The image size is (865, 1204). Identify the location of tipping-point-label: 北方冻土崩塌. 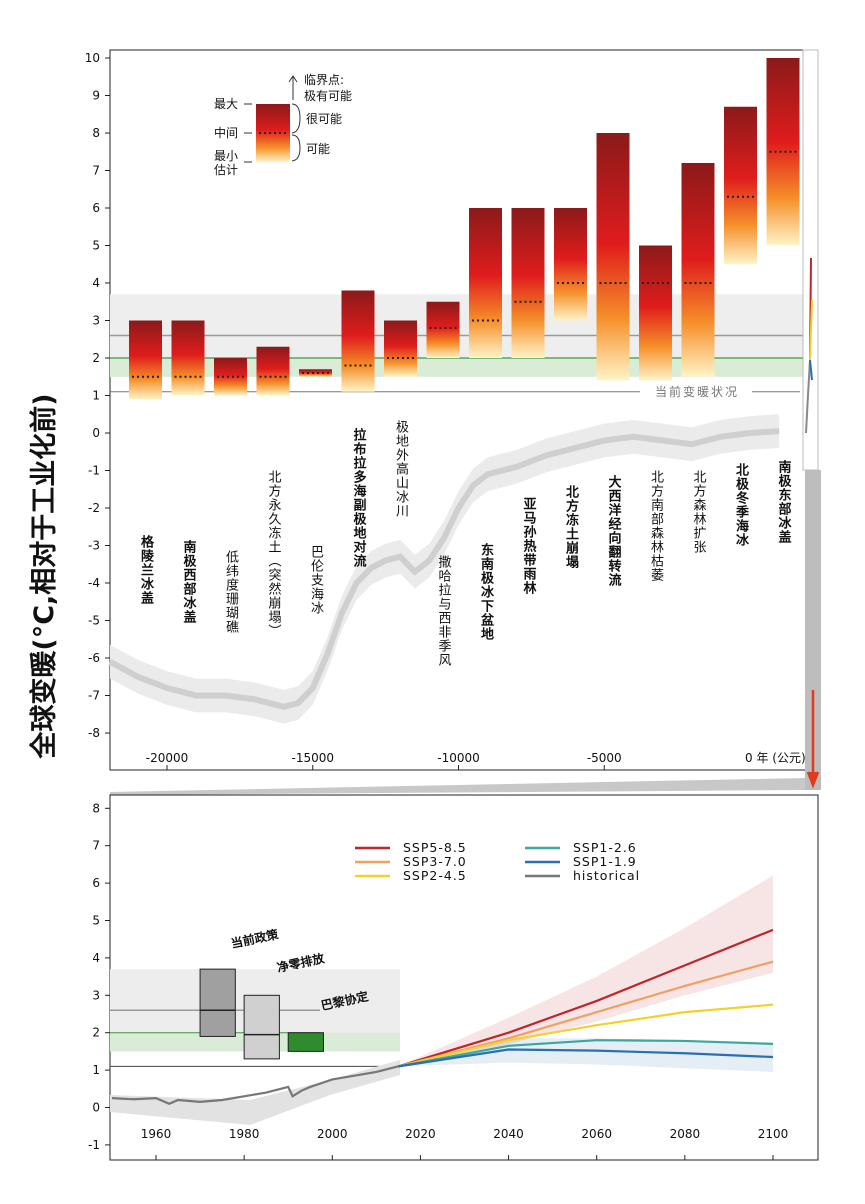
(571, 527).